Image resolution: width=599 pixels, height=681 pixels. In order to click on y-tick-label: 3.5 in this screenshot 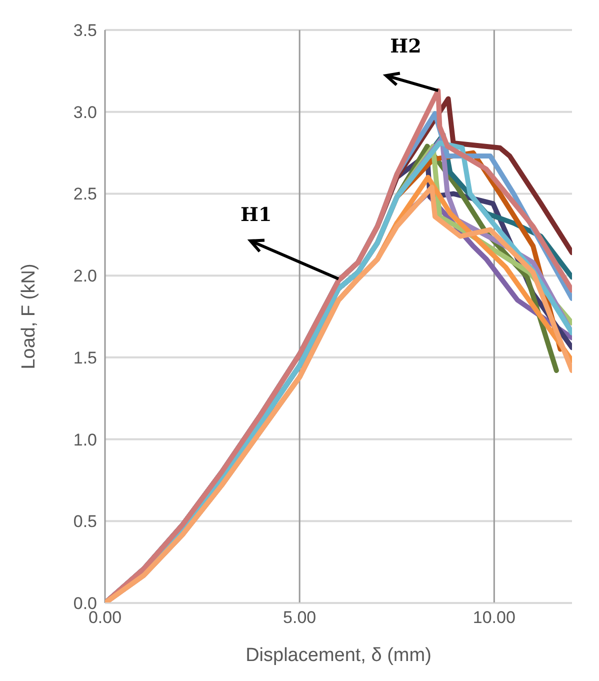, I will do `click(85, 30)`.